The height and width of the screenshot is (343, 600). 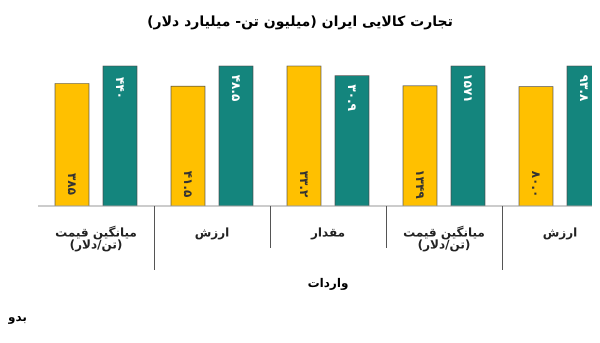 What do you see at coordinates (328, 233) in the screenshot?
I see `x-tick-label: مقدار` at bounding box center [328, 233].